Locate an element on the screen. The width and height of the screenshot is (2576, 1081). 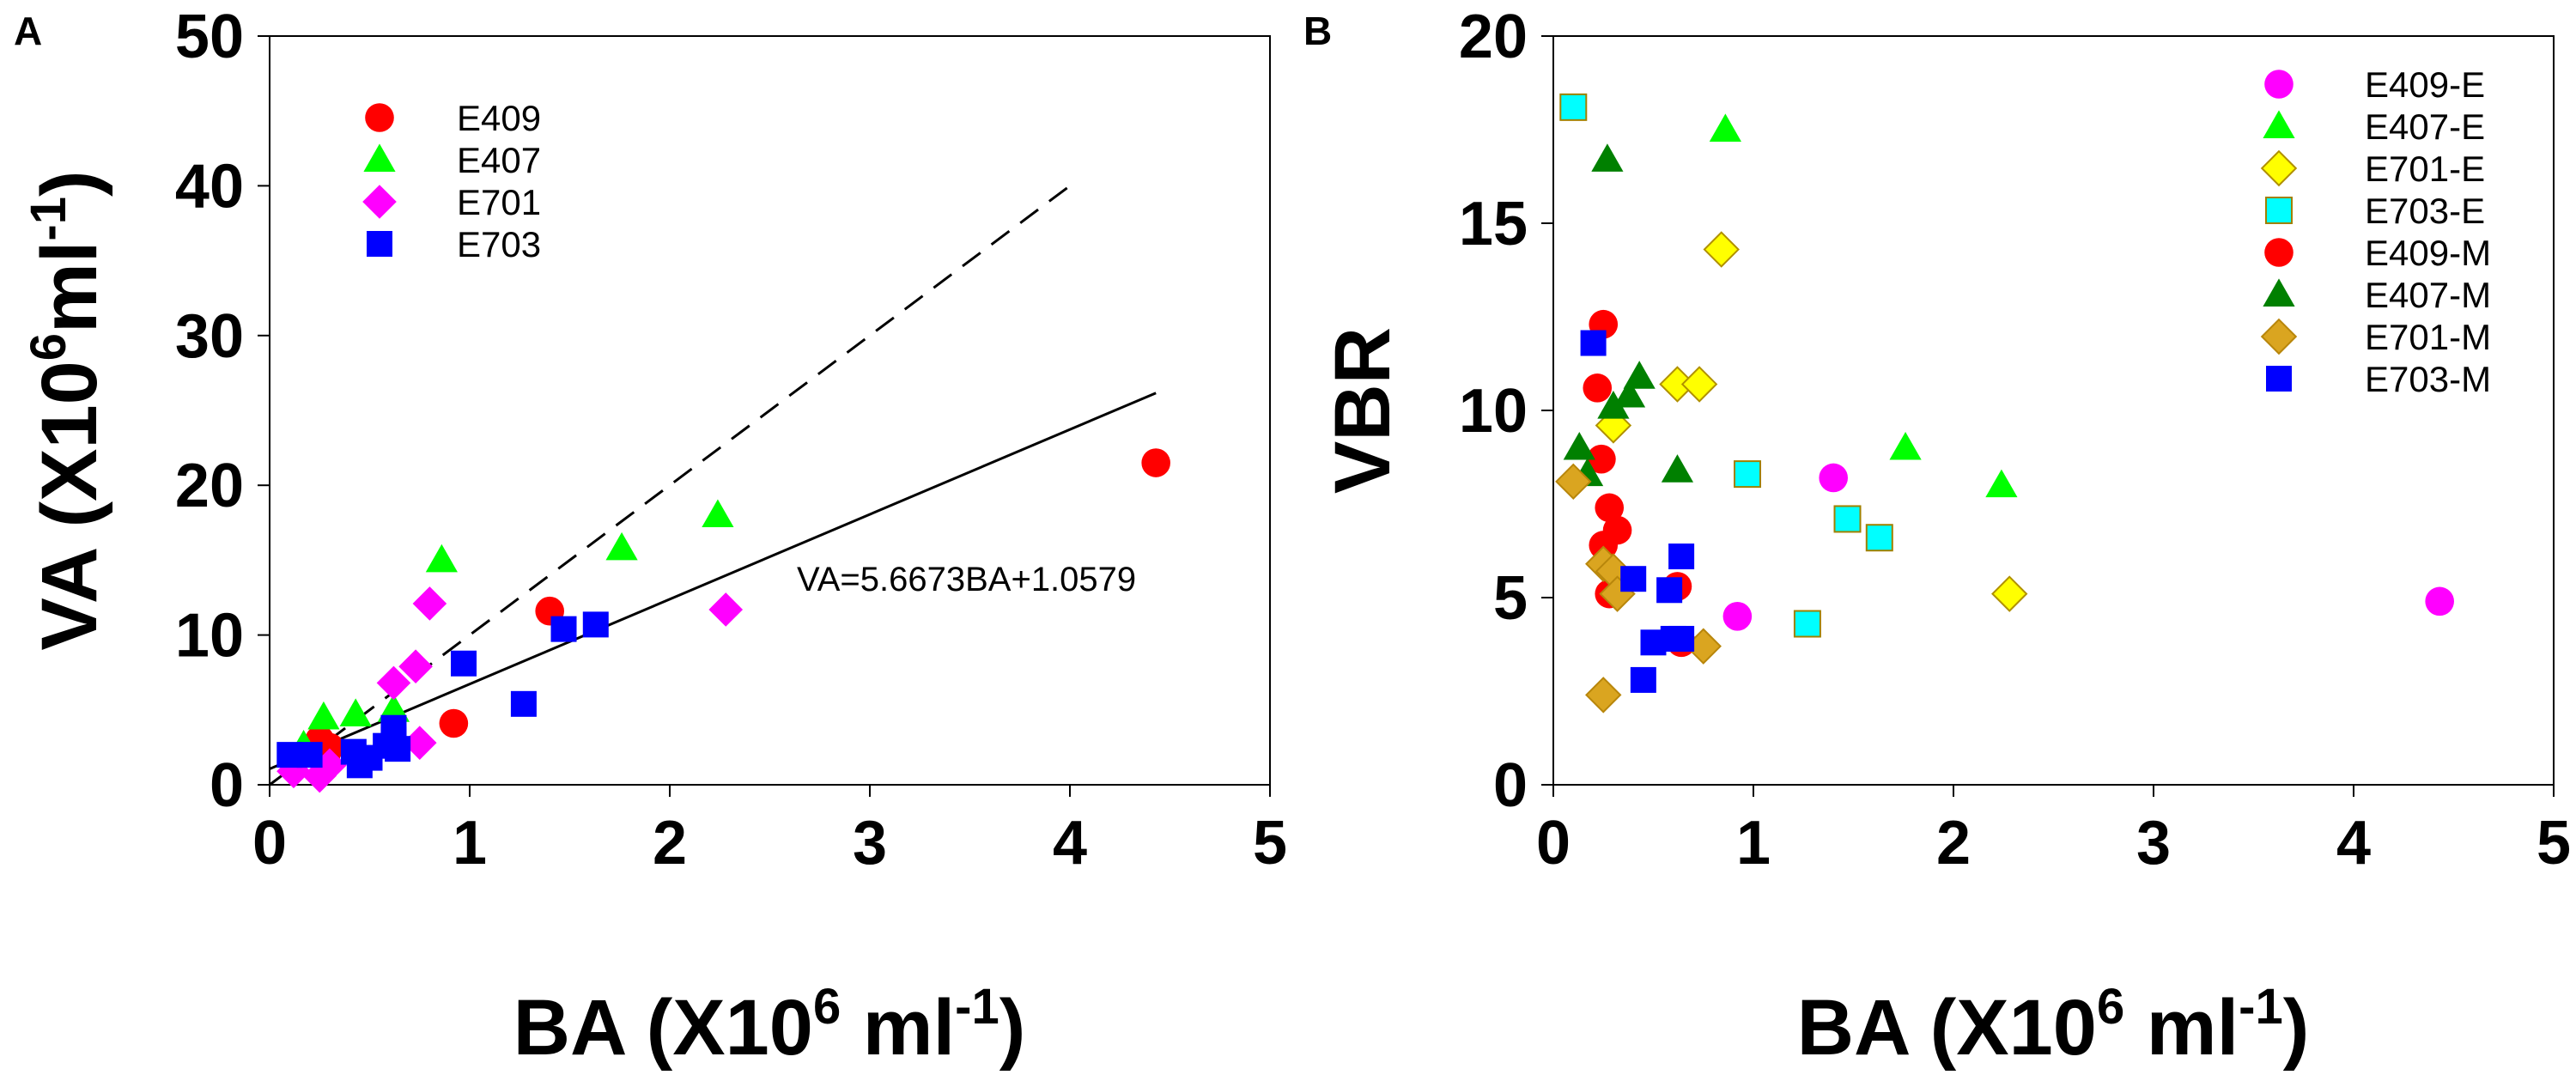
panel-a-xlabel-sup2: -1 is located at coordinates (977, 1007).